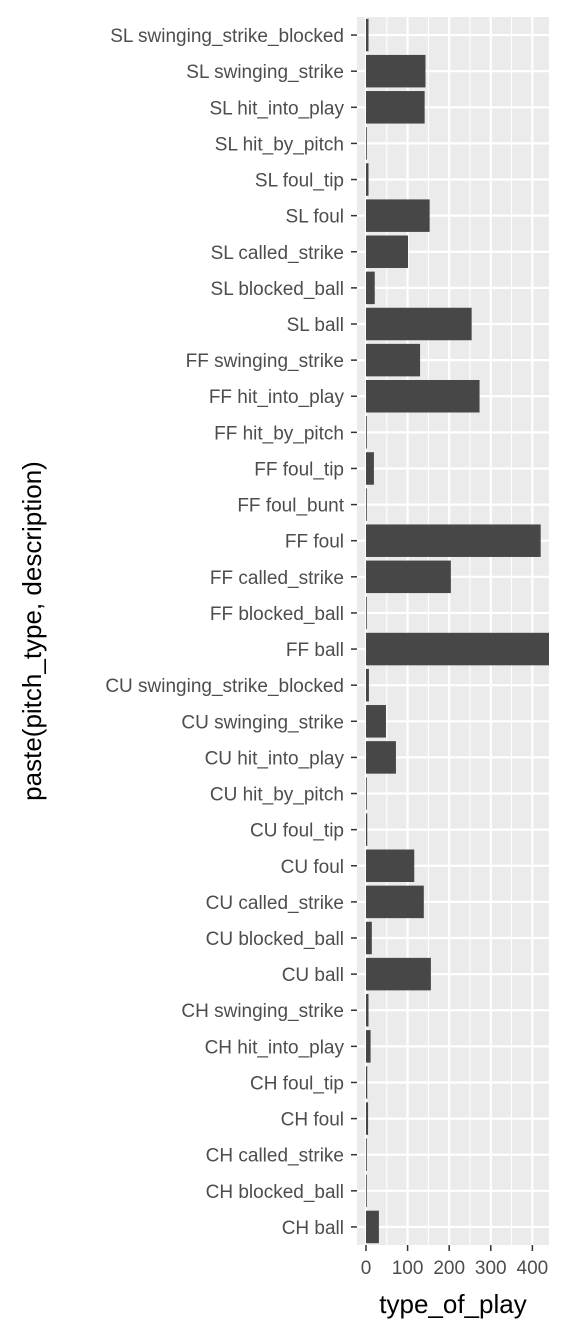 Image resolution: width=564 pixels, height=1332 pixels. I want to click on y-tick-label: SL foul_tip, so click(299, 181).